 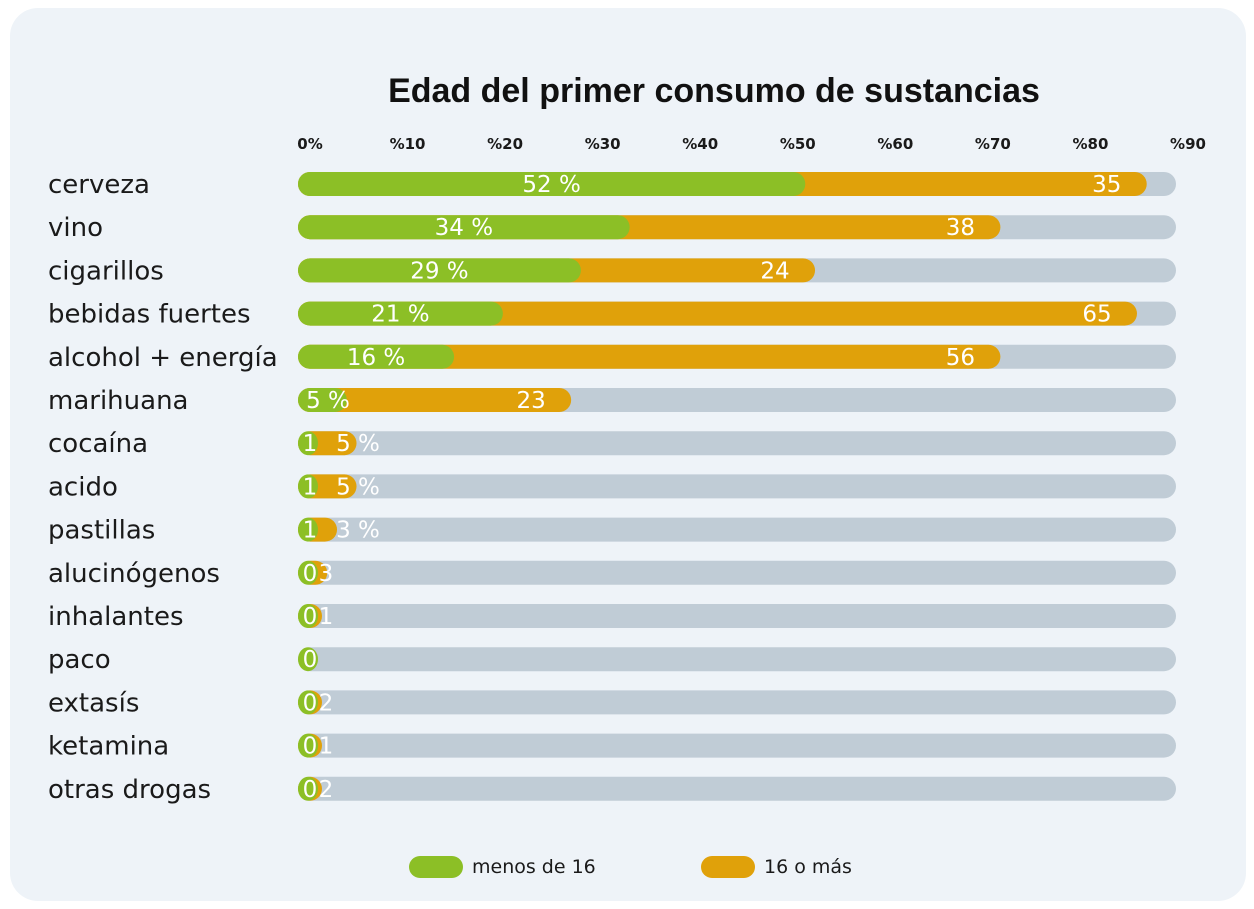 I want to click on data-label-16-o-mas: 3, so click(x=326, y=574).